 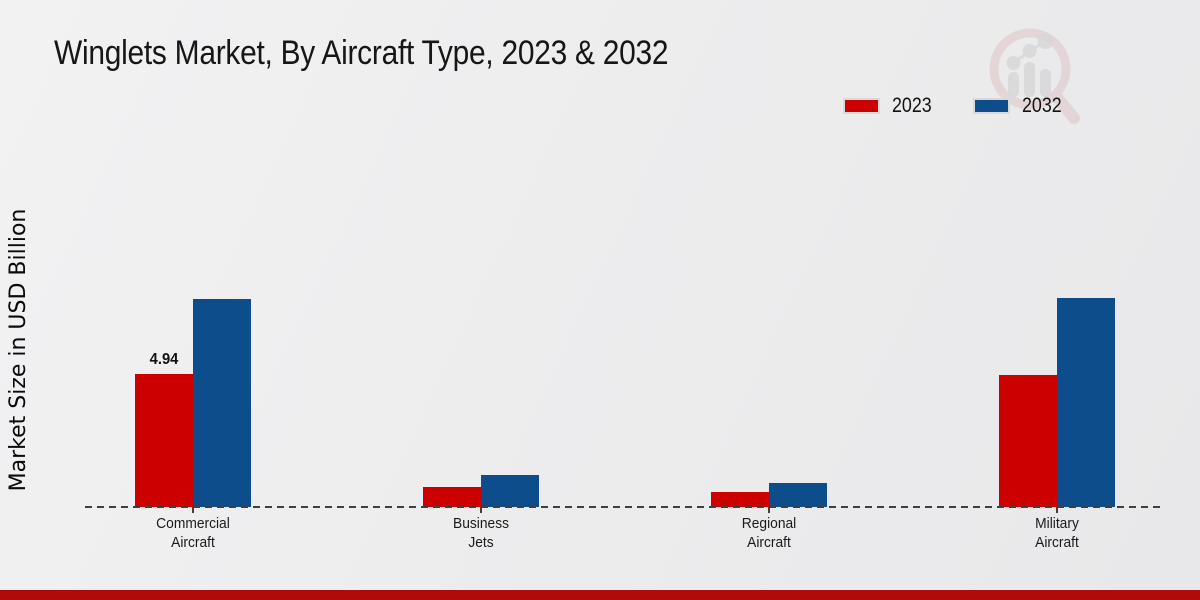 What do you see at coordinates (624, 507) in the screenshot?
I see `x-axis-dashed-line` at bounding box center [624, 507].